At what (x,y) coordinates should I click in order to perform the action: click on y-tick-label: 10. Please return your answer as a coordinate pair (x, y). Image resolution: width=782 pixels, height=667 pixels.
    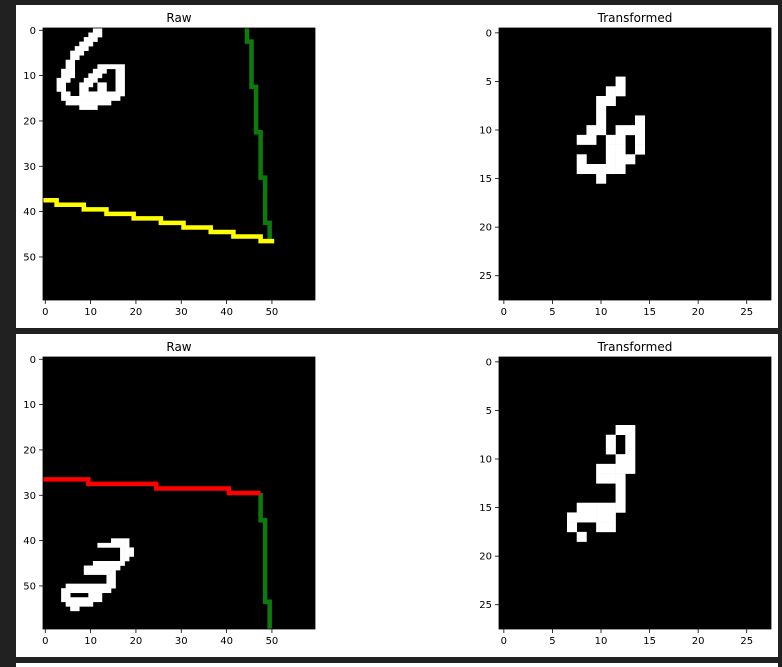
    Looking at the image, I should click on (485, 460).